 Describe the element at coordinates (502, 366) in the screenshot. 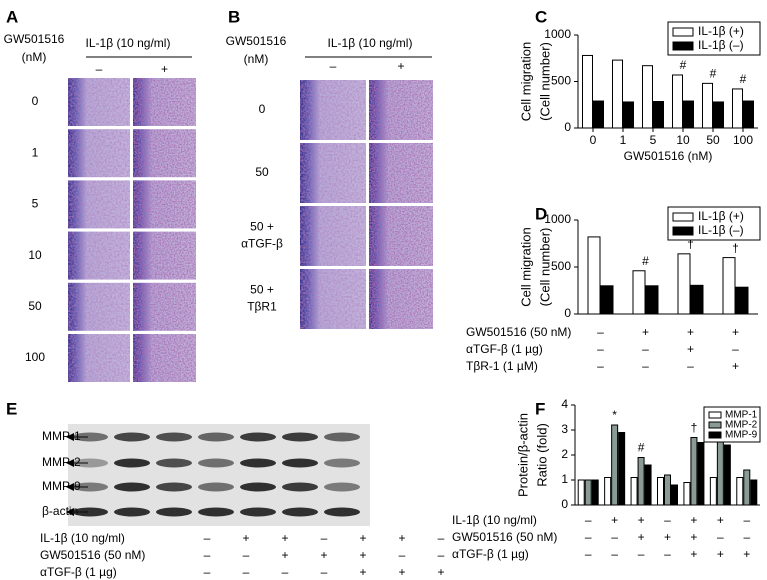

I see `condition-label: TβR-1 (1 µM)` at that location.